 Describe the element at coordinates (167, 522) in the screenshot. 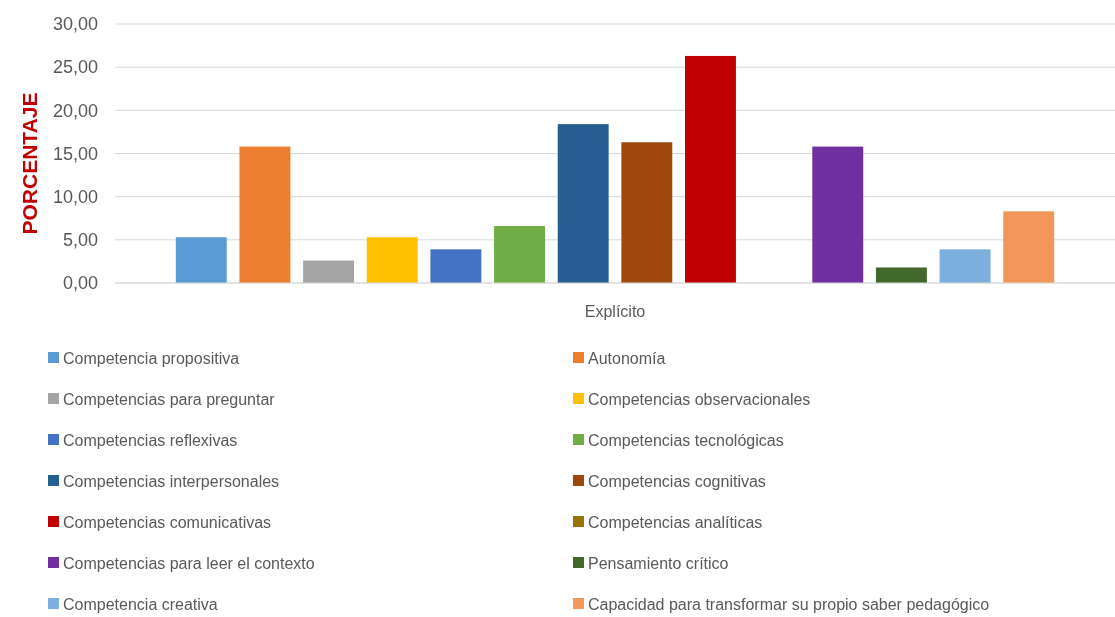

I see `legend-label: Competencias comunicativas` at that location.